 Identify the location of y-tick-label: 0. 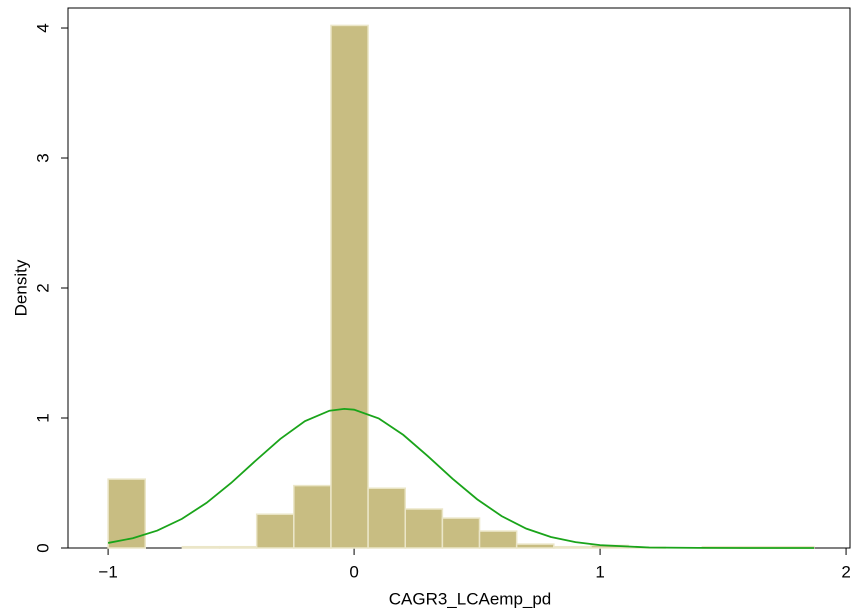
(42, 547).